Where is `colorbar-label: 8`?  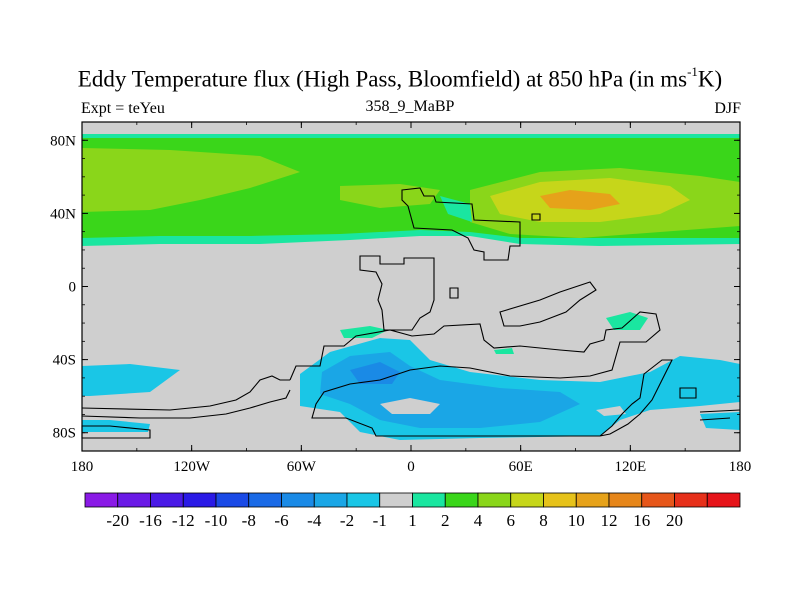 colorbar-label: 8 is located at coordinates (543, 520).